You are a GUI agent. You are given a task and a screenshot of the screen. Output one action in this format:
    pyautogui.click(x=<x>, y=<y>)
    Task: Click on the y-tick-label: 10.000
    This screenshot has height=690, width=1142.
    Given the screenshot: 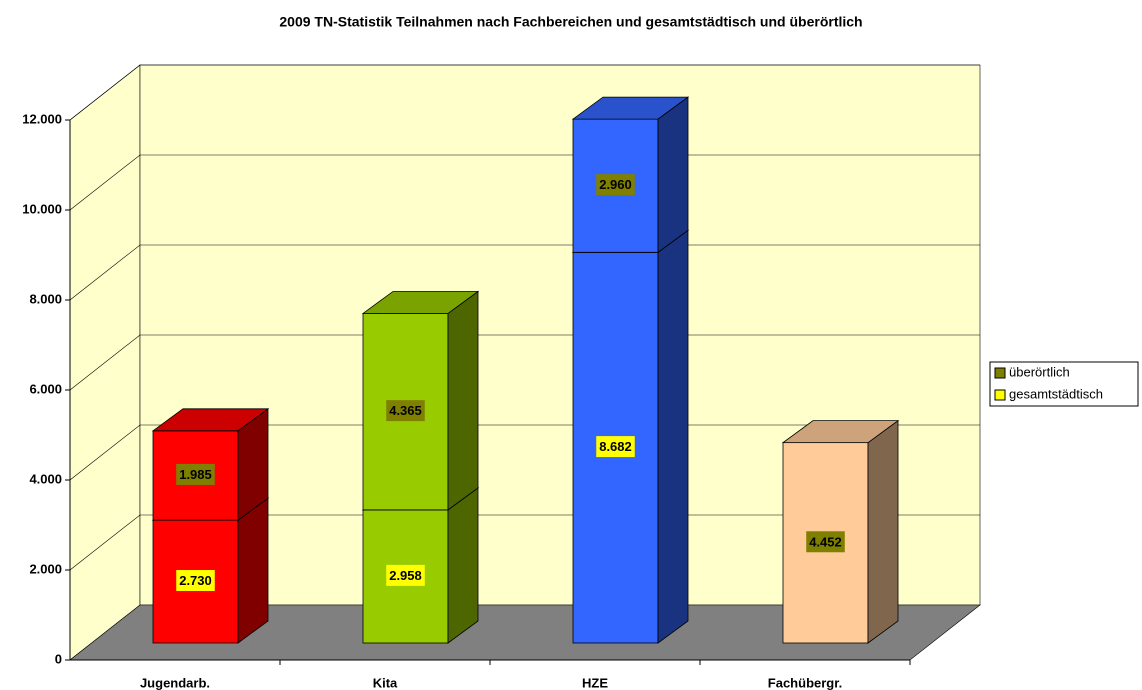 What is the action you would take?
    pyautogui.click(x=42, y=208)
    